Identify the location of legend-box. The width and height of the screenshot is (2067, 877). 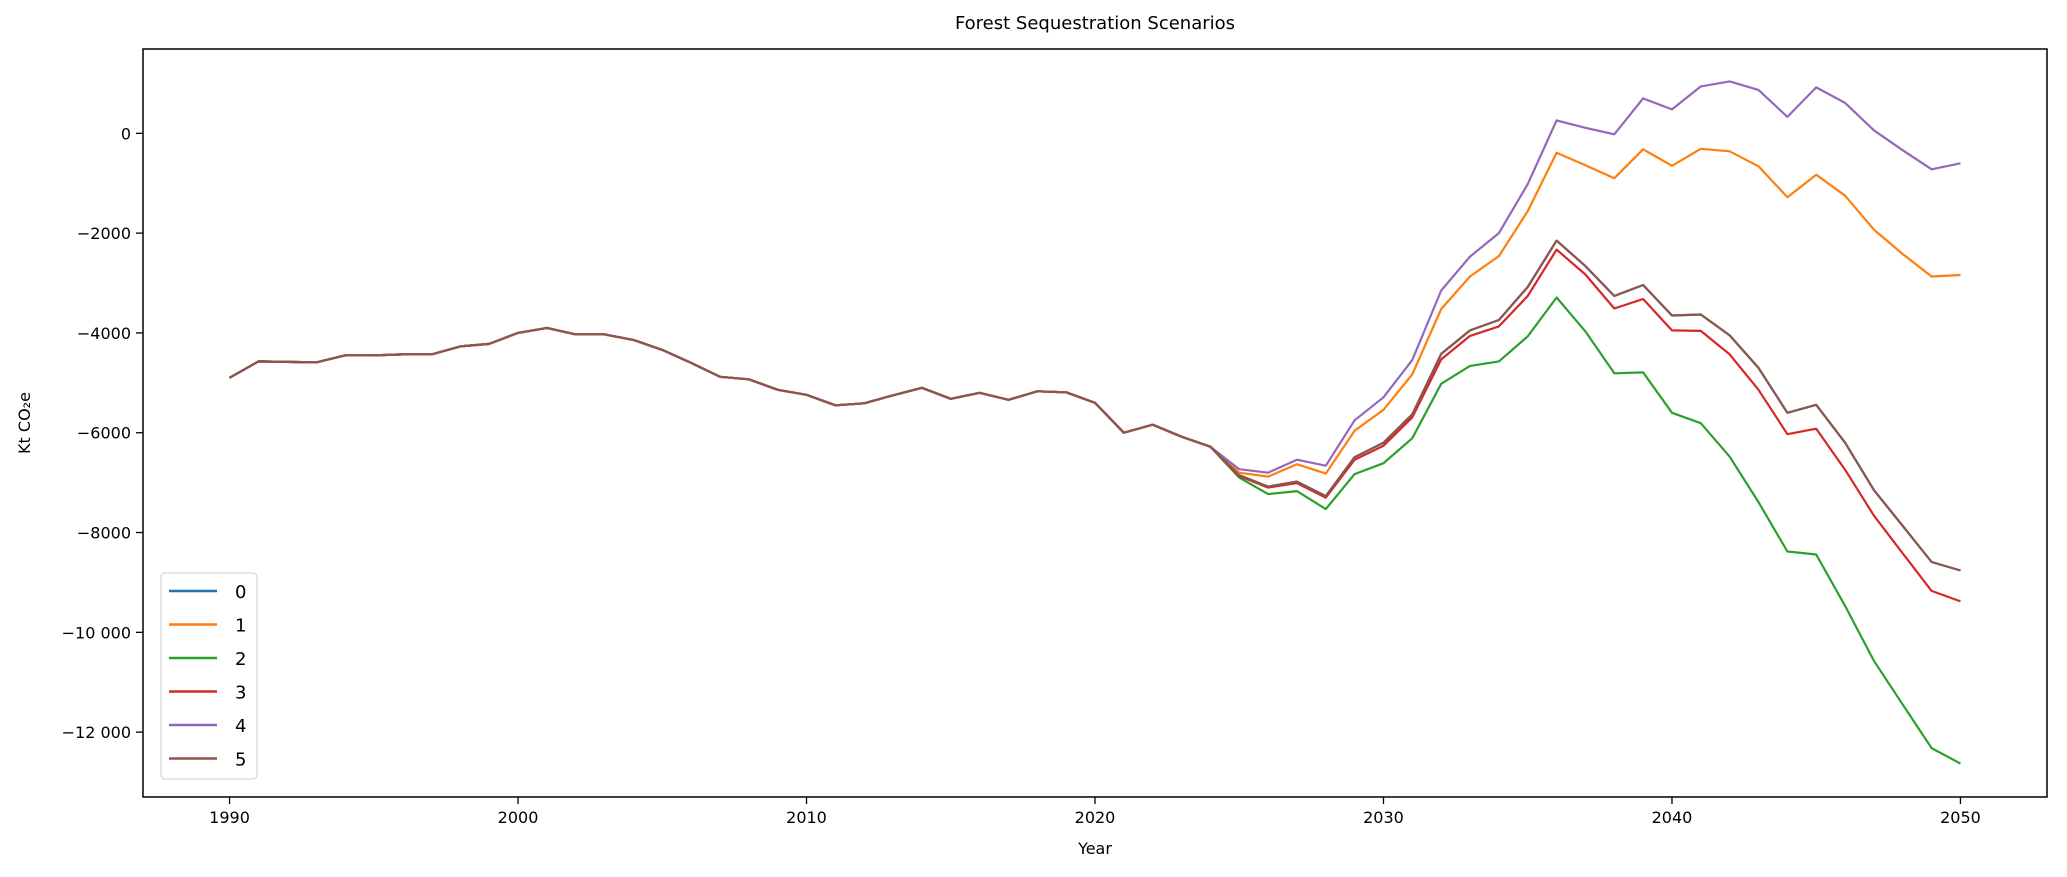
(209, 676).